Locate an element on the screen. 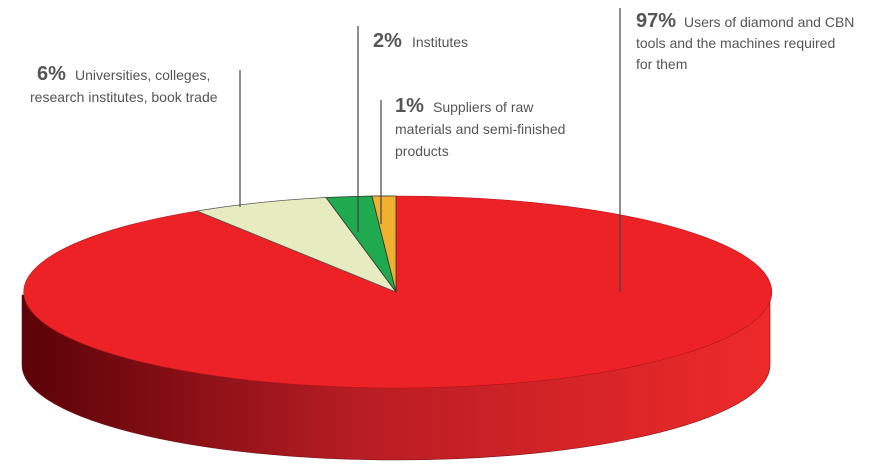 Image resolution: width=883 pixels, height=471 pixels. label-6-line-2: research institutes, book trade is located at coordinates (124, 97).